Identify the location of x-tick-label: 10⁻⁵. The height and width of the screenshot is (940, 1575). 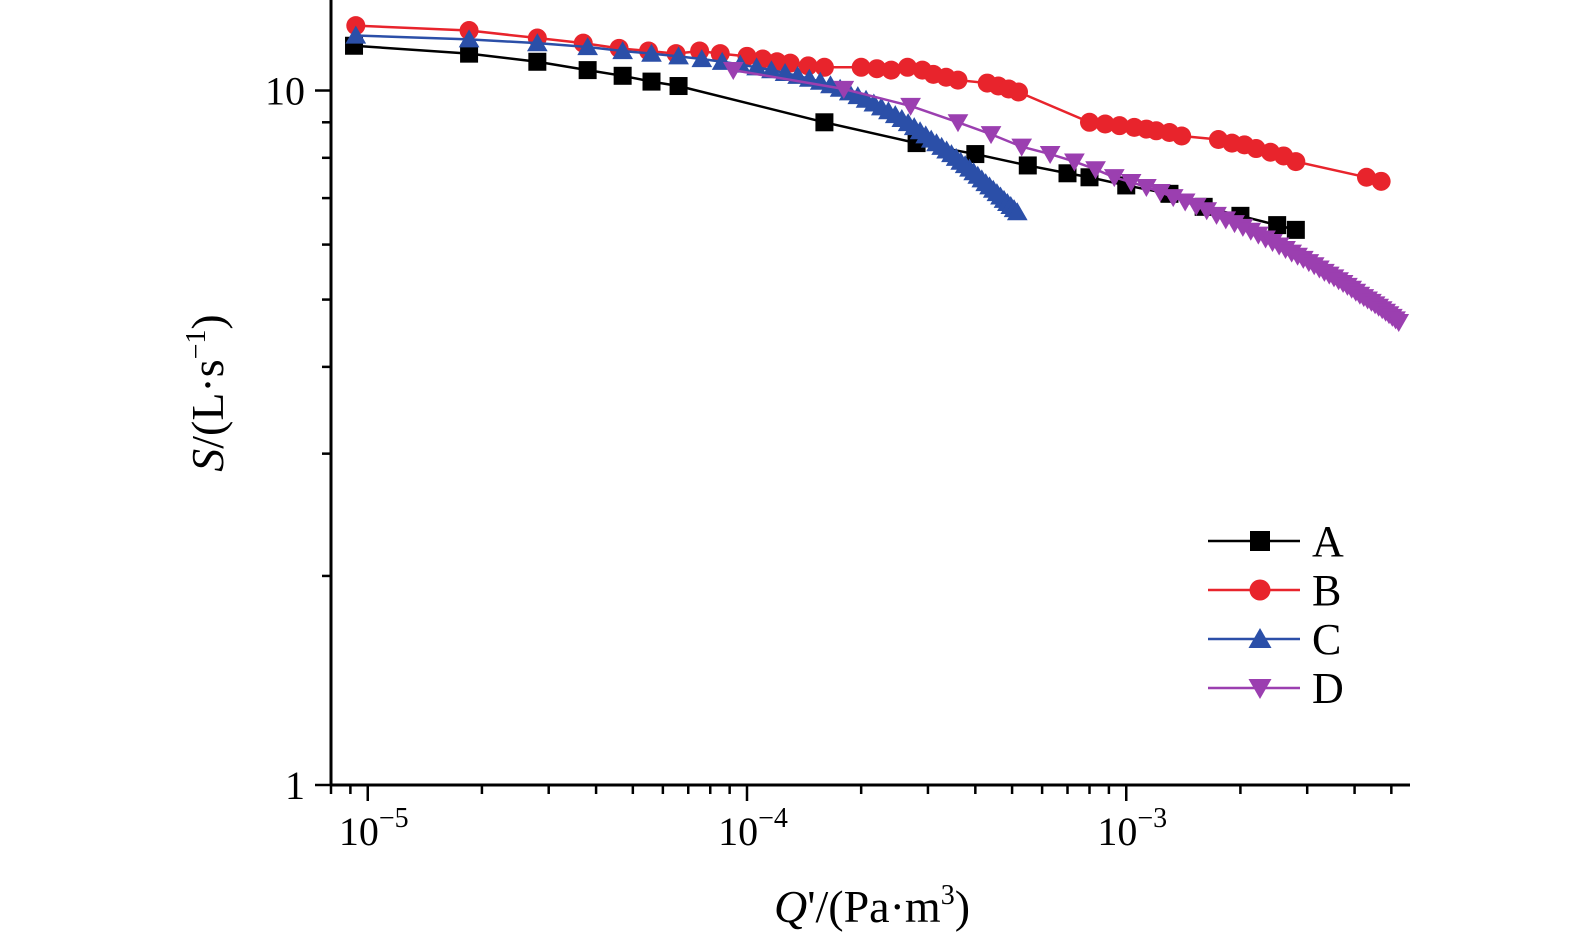
(374, 828).